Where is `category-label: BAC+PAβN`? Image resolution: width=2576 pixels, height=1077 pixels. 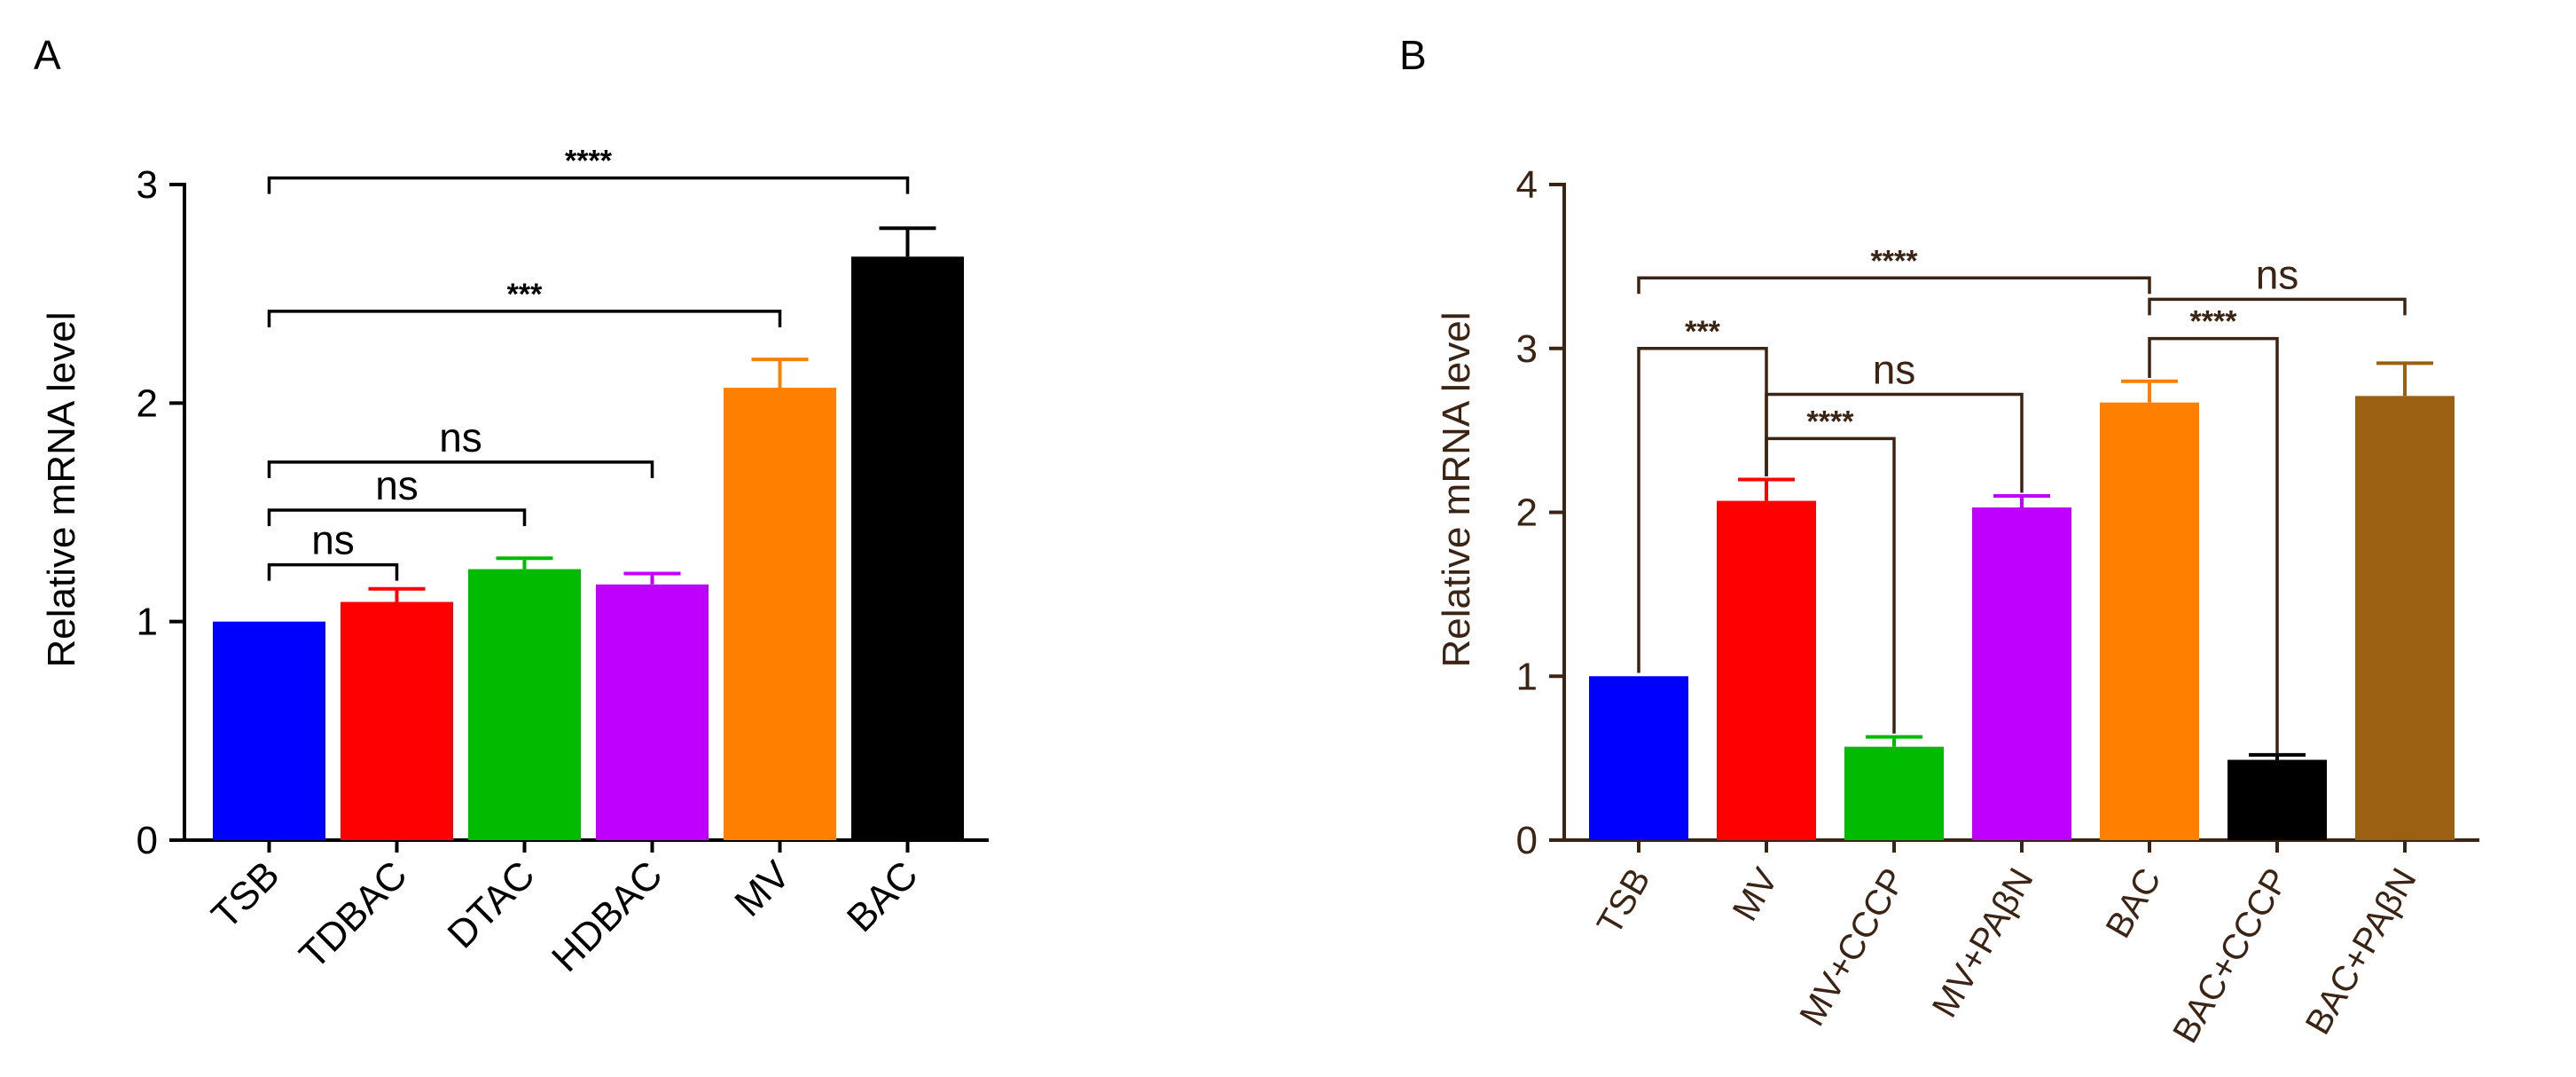 category-label: BAC+PAβN is located at coordinates (2361, 952).